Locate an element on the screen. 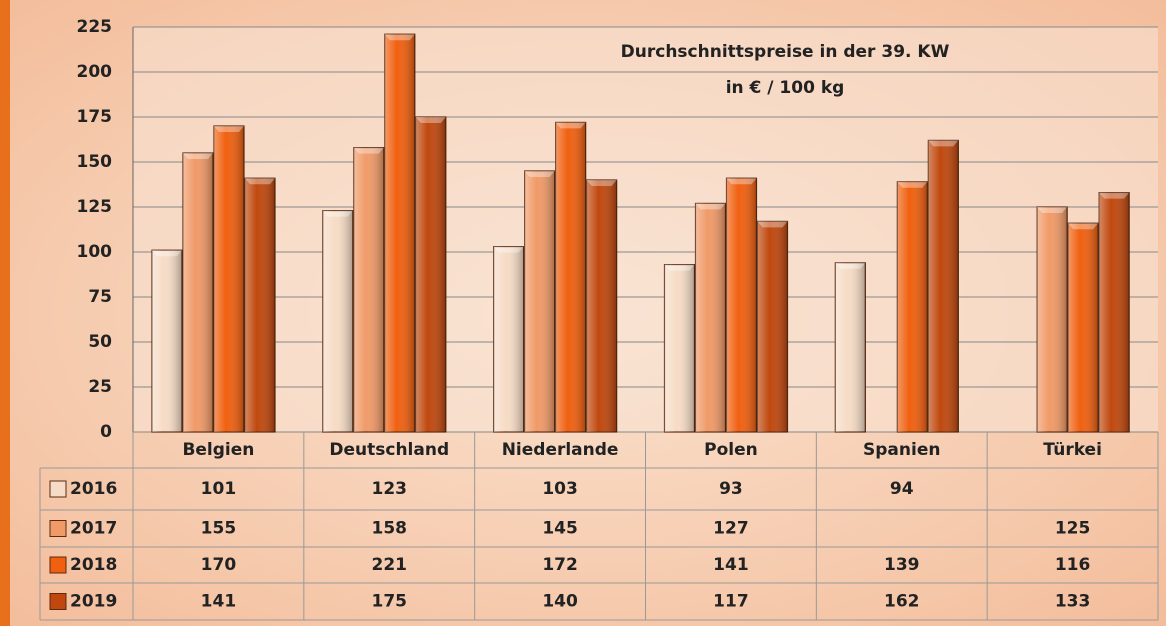 The width and height of the screenshot is (1166, 626). table-value: 162 is located at coordinates (902, 602).